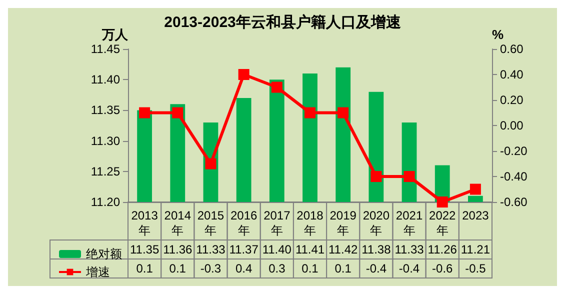 This screenshot has width=565, height=294. I want to click on y-axis-title: 万人, so click(115, 34).